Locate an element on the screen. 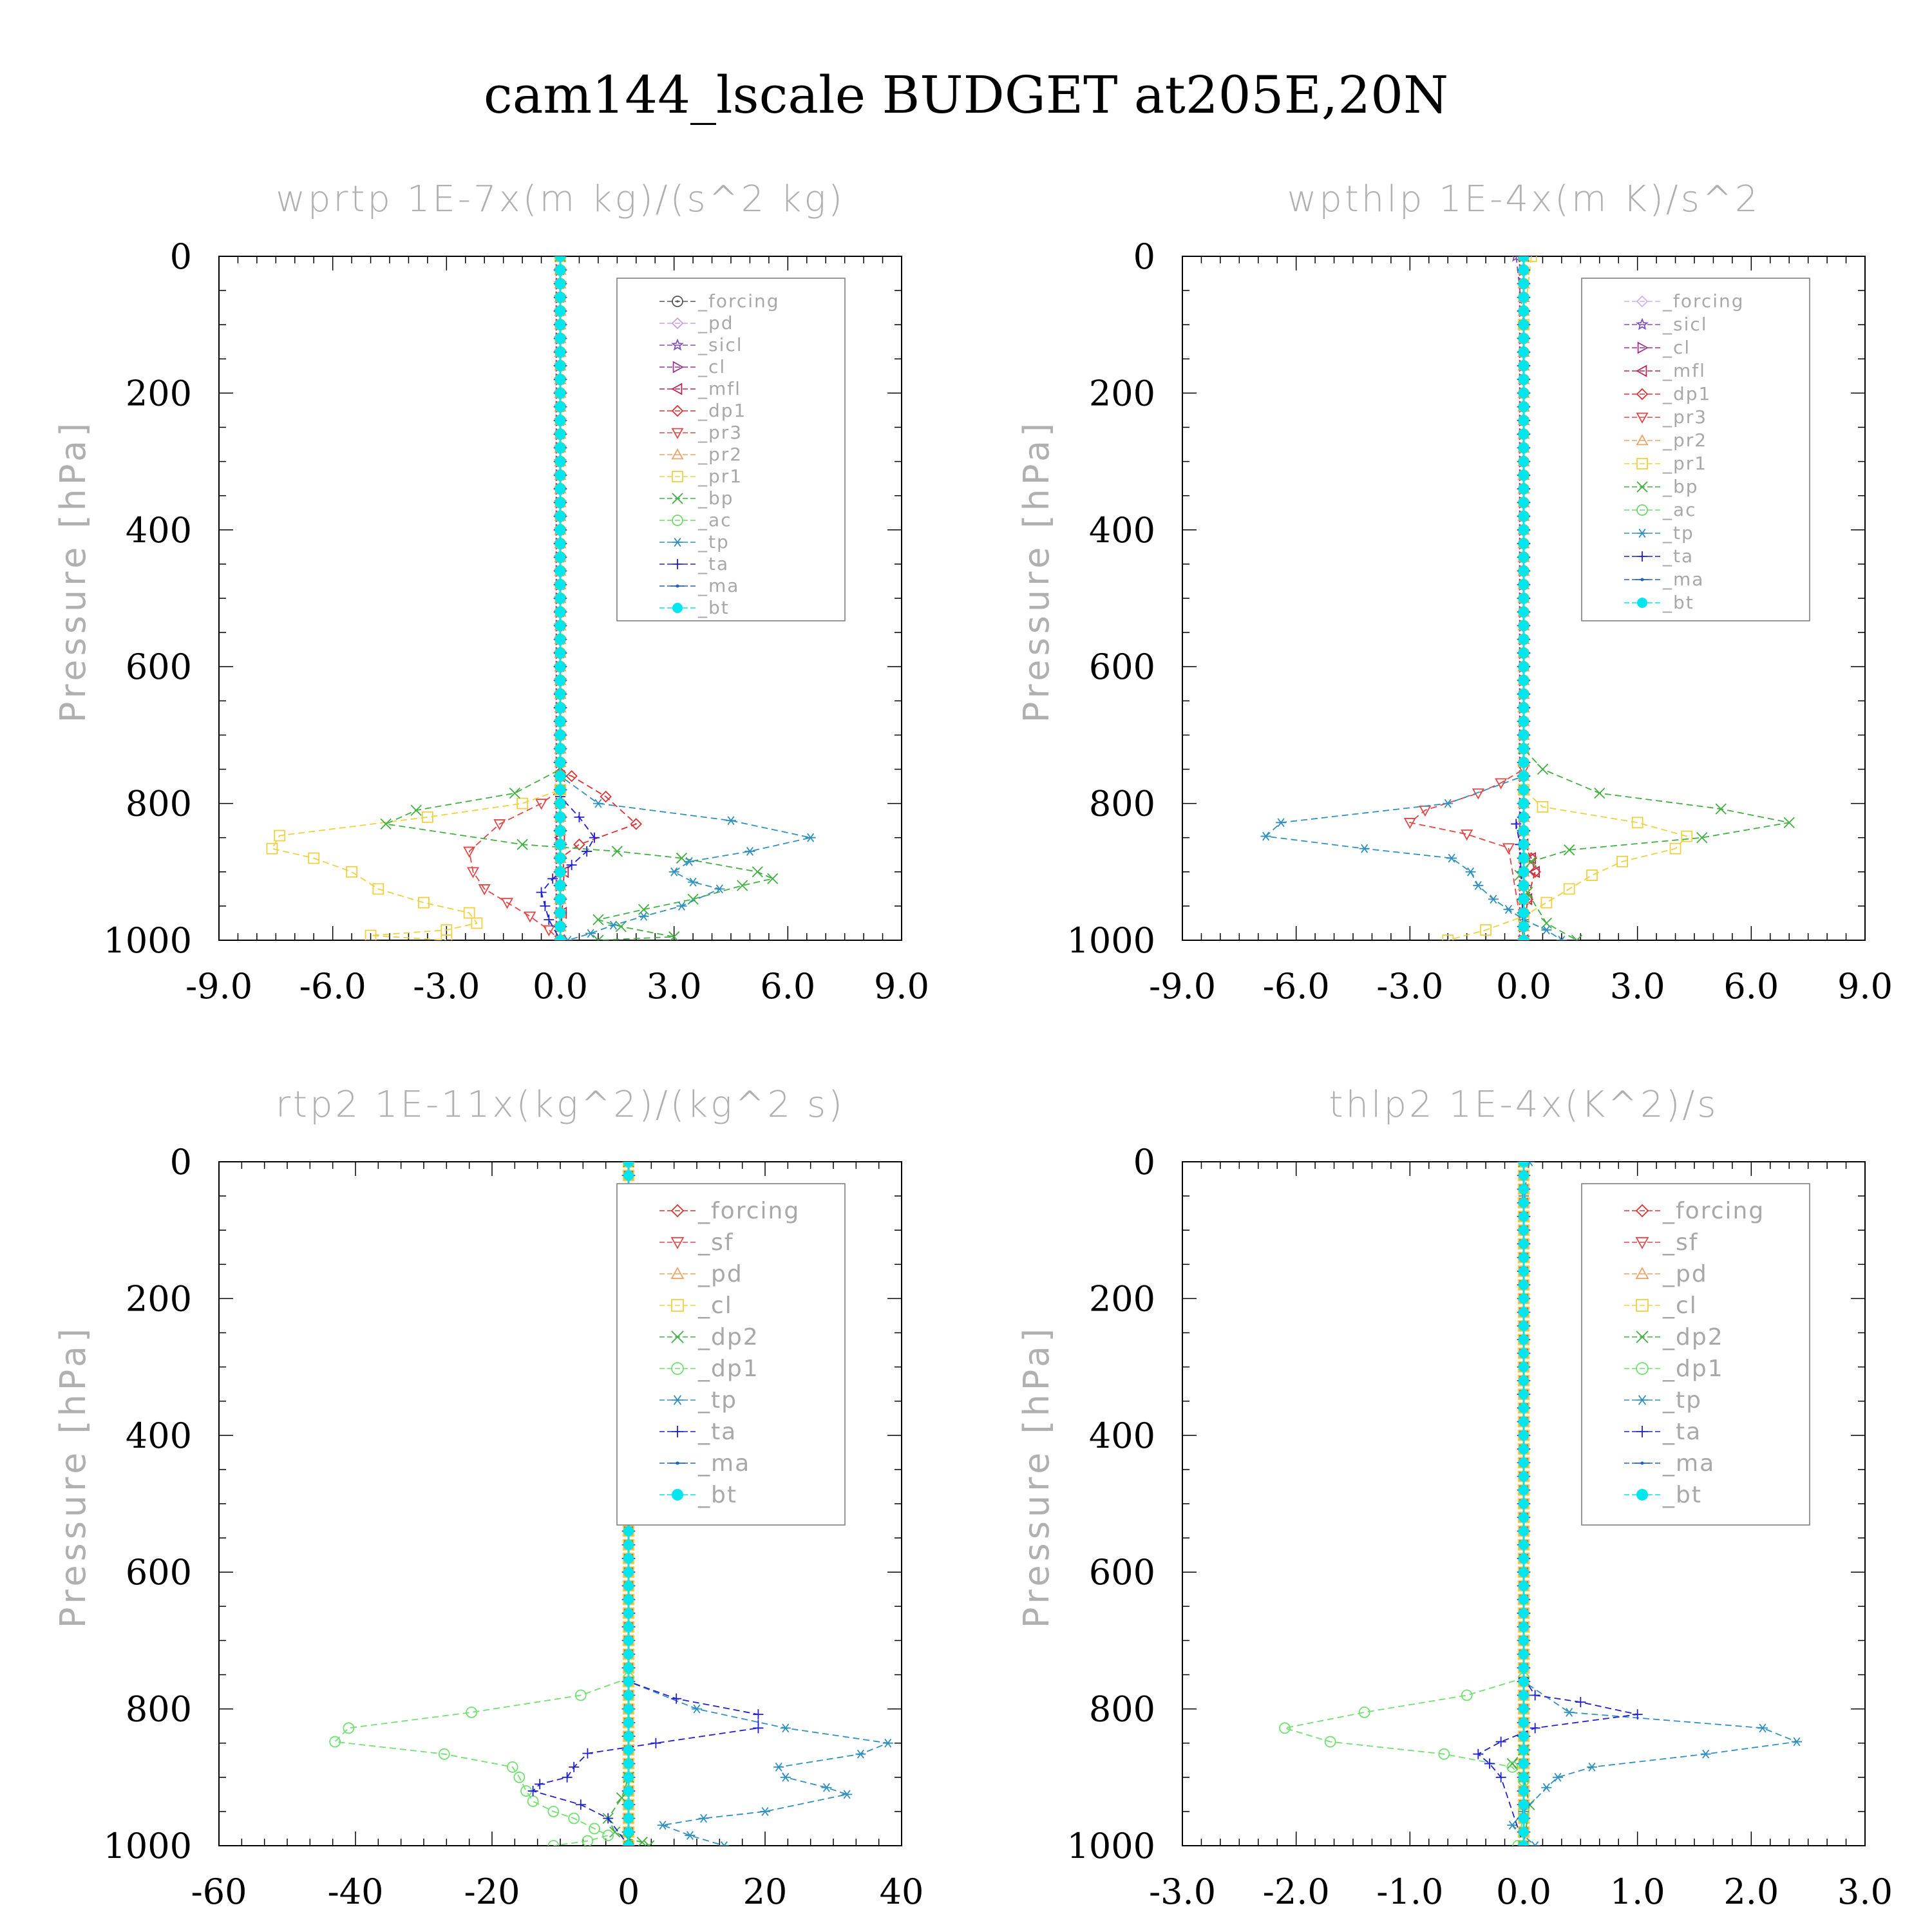 The width and height of the screenshot is (1932, 1932). series-pr3 is located at coordinates (515, 598).